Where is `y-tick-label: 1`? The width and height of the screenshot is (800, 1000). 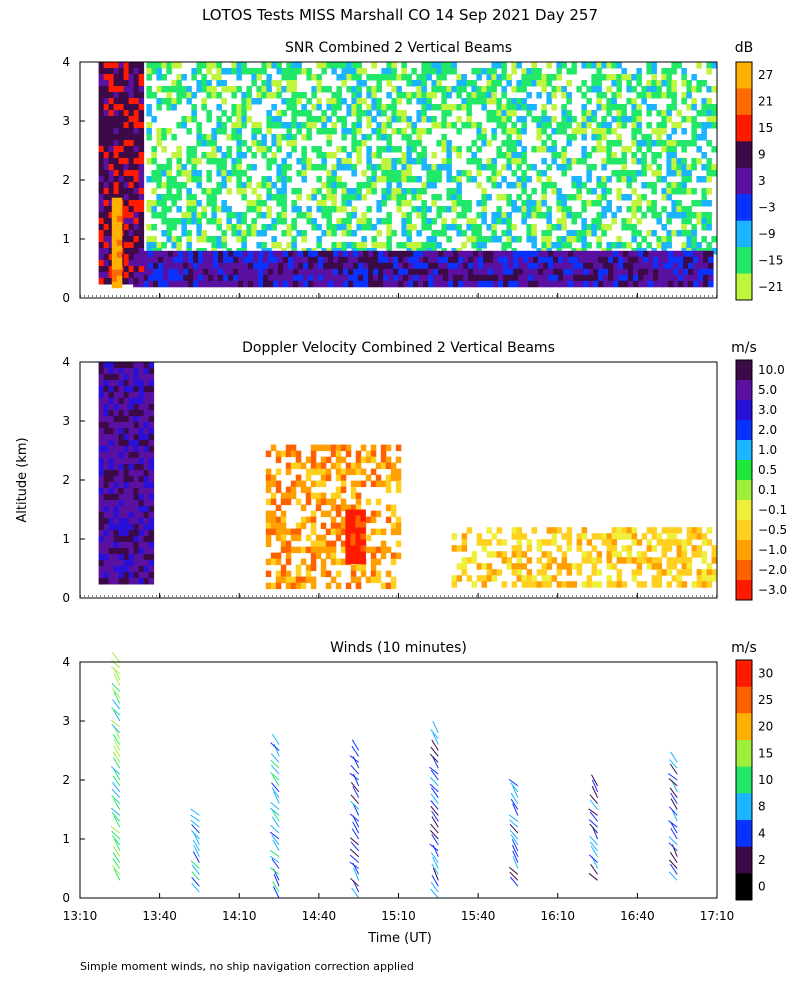
y-tick-label: 1 is located at coordinates (66, 539).